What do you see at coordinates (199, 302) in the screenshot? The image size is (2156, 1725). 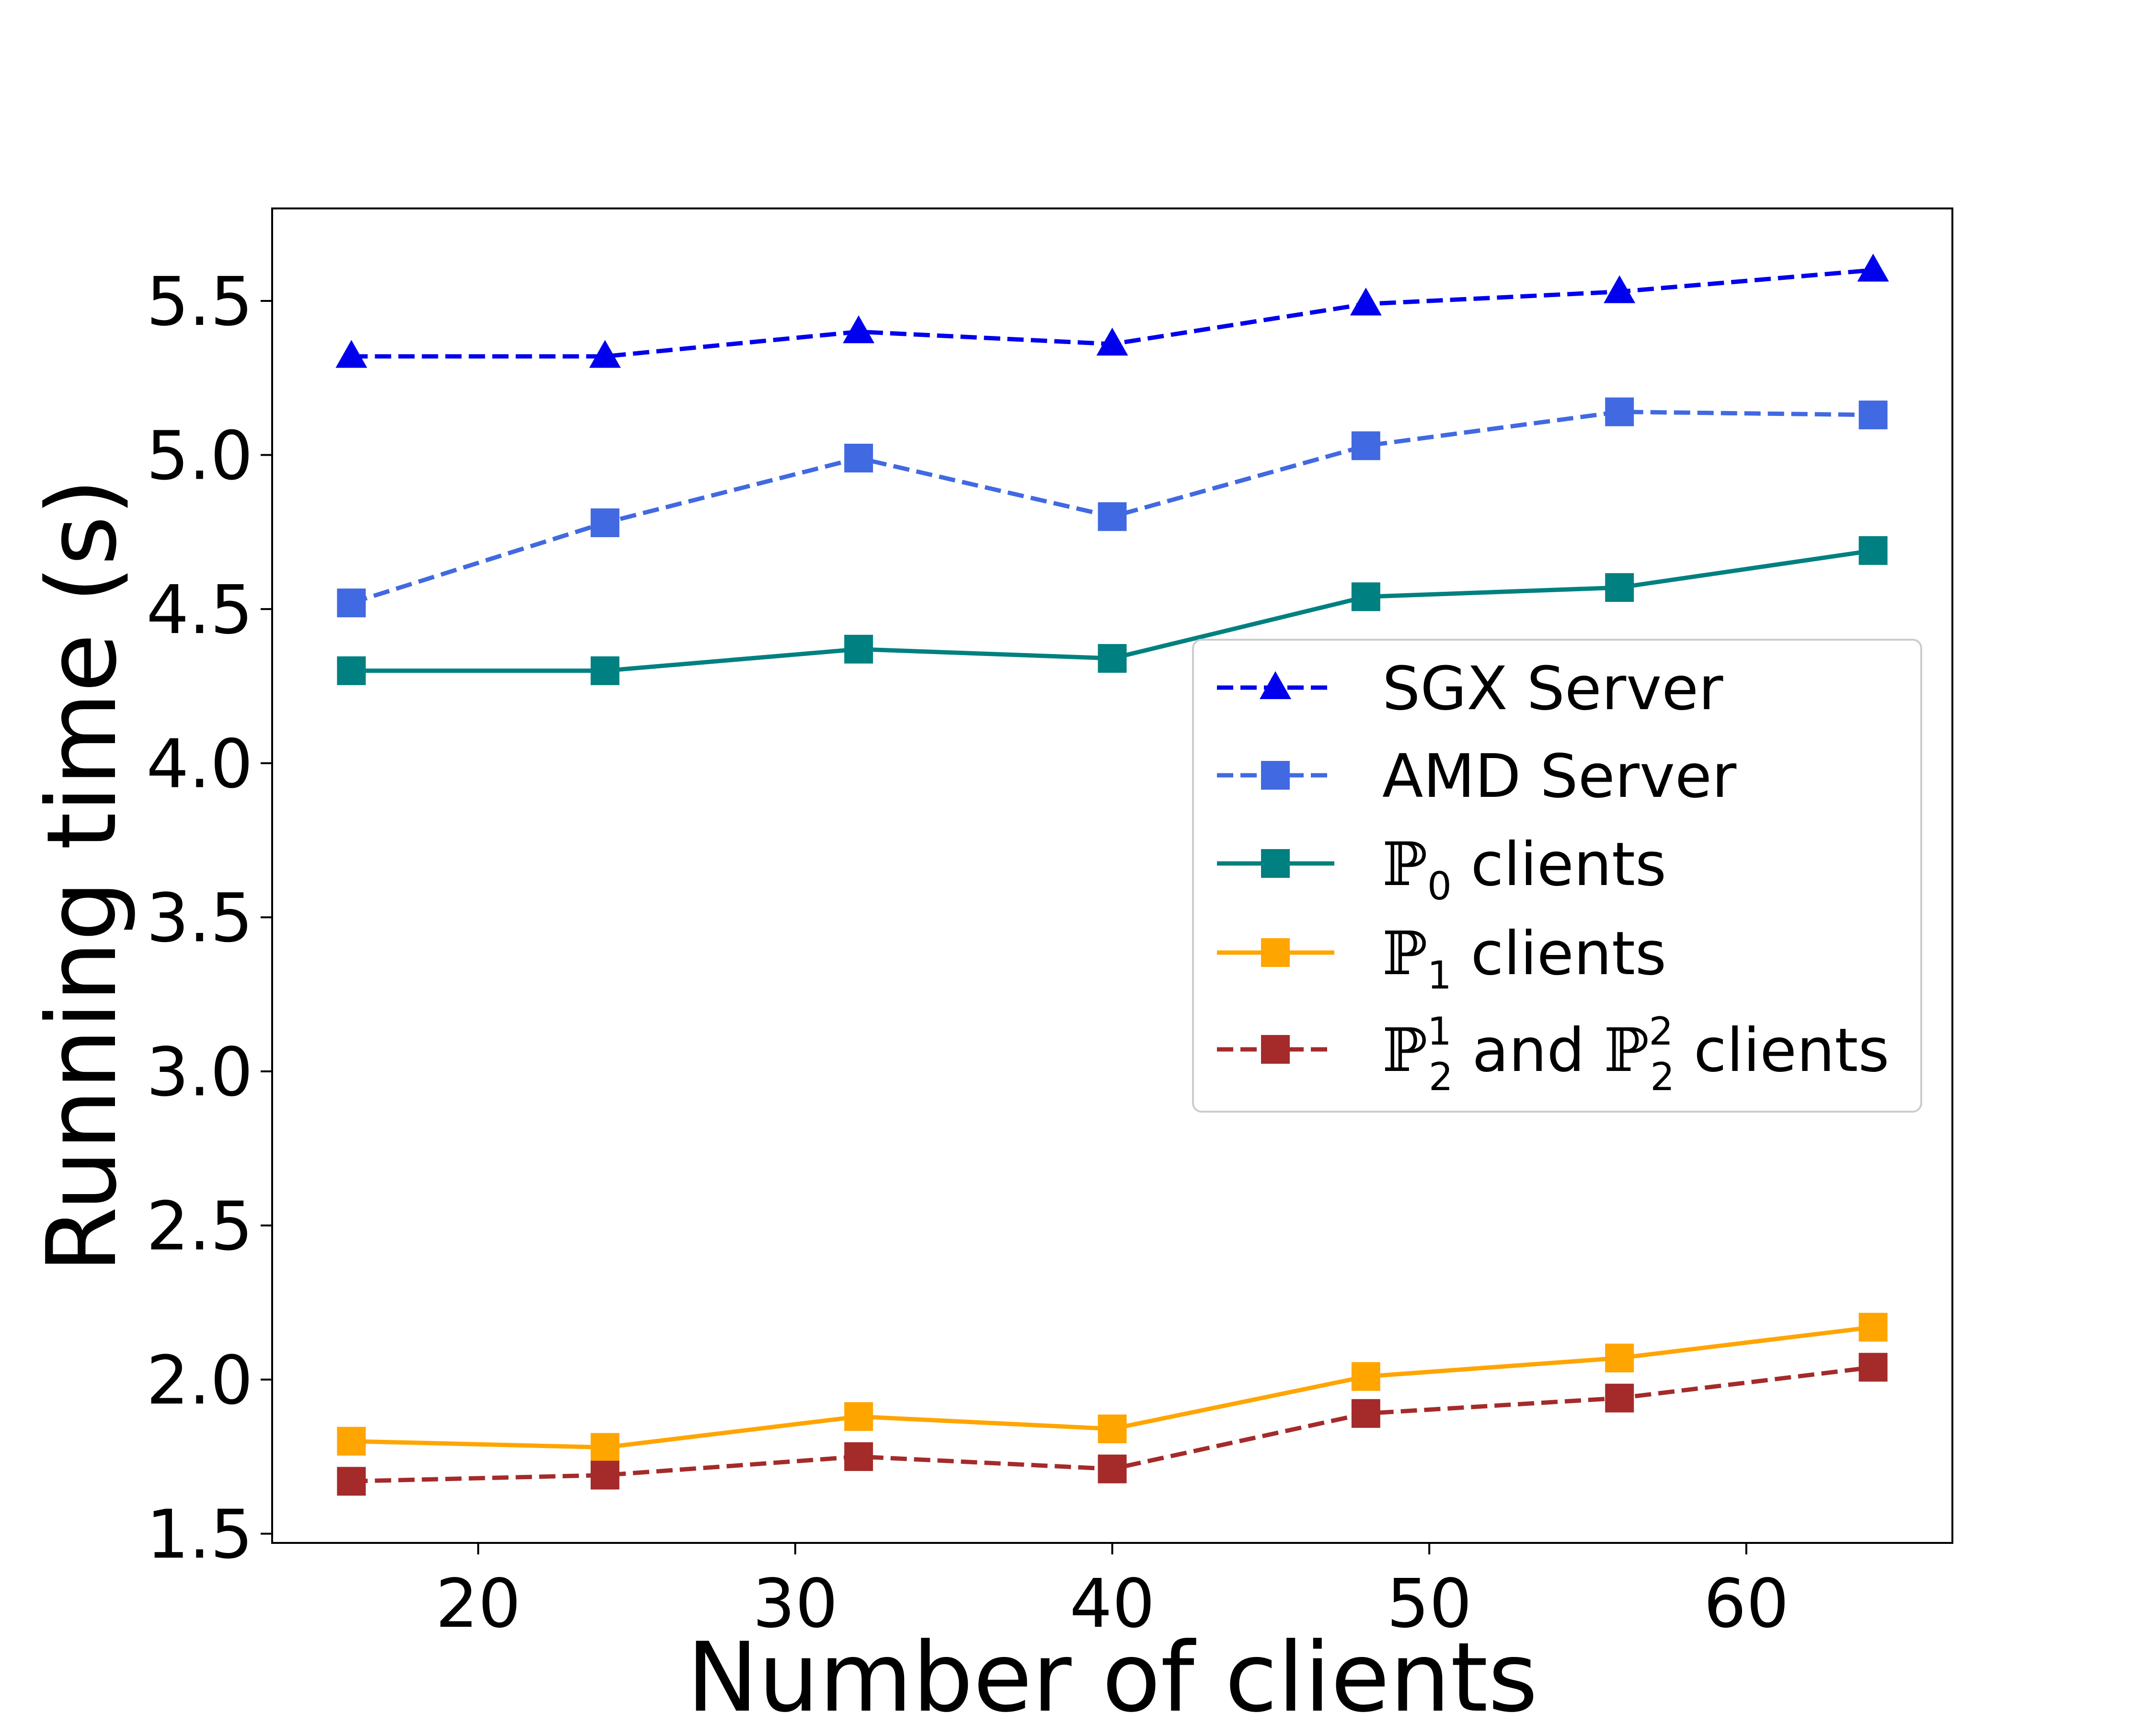 I see `y-tick-label: 5.5` at bounding box center [199, 302].